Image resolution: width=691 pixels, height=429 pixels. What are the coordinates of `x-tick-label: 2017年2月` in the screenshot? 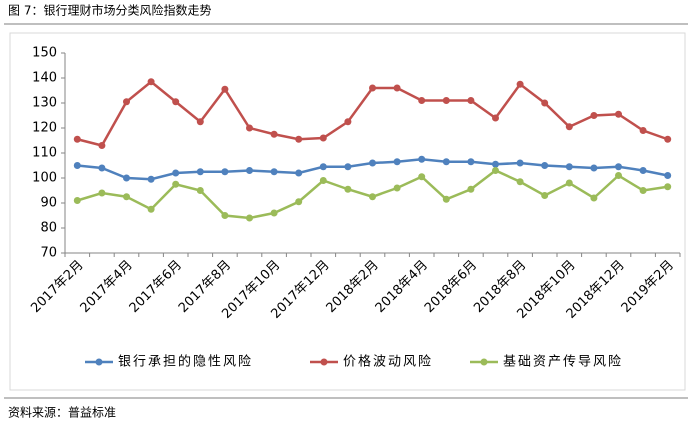 It's located at (57, 287).